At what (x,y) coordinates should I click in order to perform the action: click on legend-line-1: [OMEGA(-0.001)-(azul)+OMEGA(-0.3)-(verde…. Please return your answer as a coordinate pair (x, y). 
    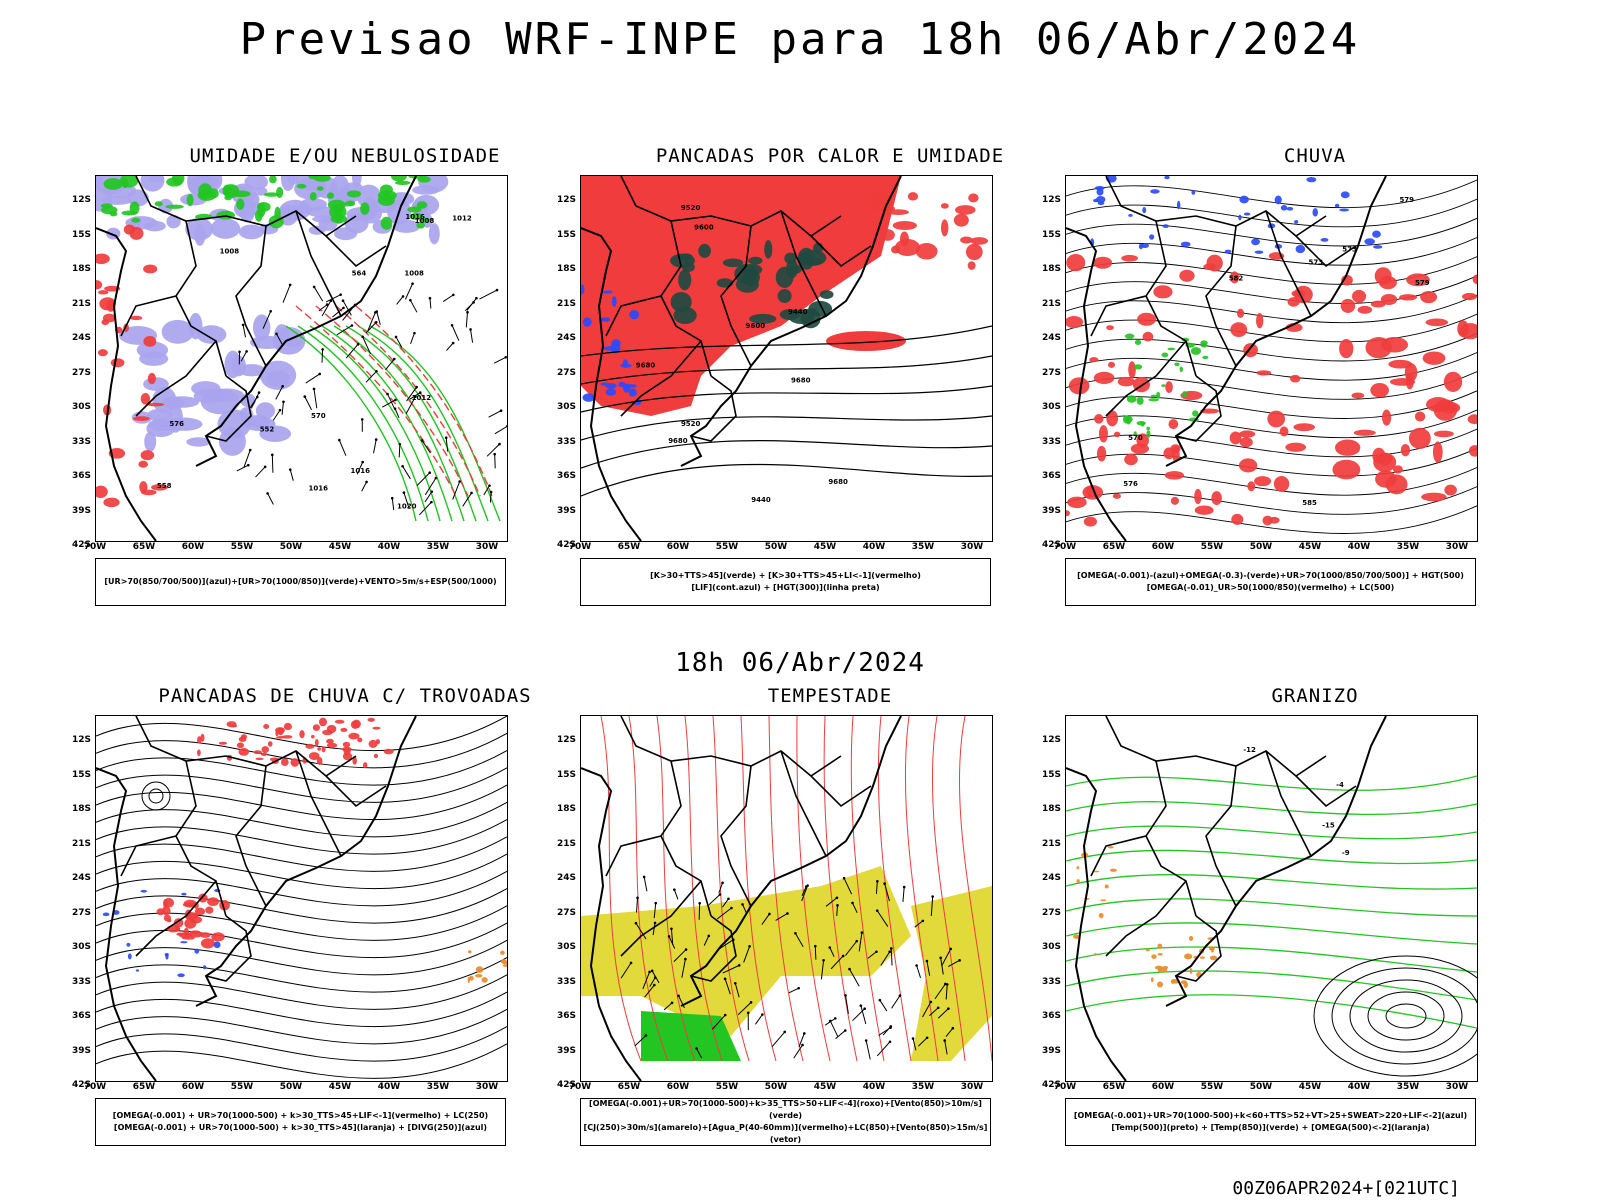
    Looking at the image, I should click on (1270, 575).